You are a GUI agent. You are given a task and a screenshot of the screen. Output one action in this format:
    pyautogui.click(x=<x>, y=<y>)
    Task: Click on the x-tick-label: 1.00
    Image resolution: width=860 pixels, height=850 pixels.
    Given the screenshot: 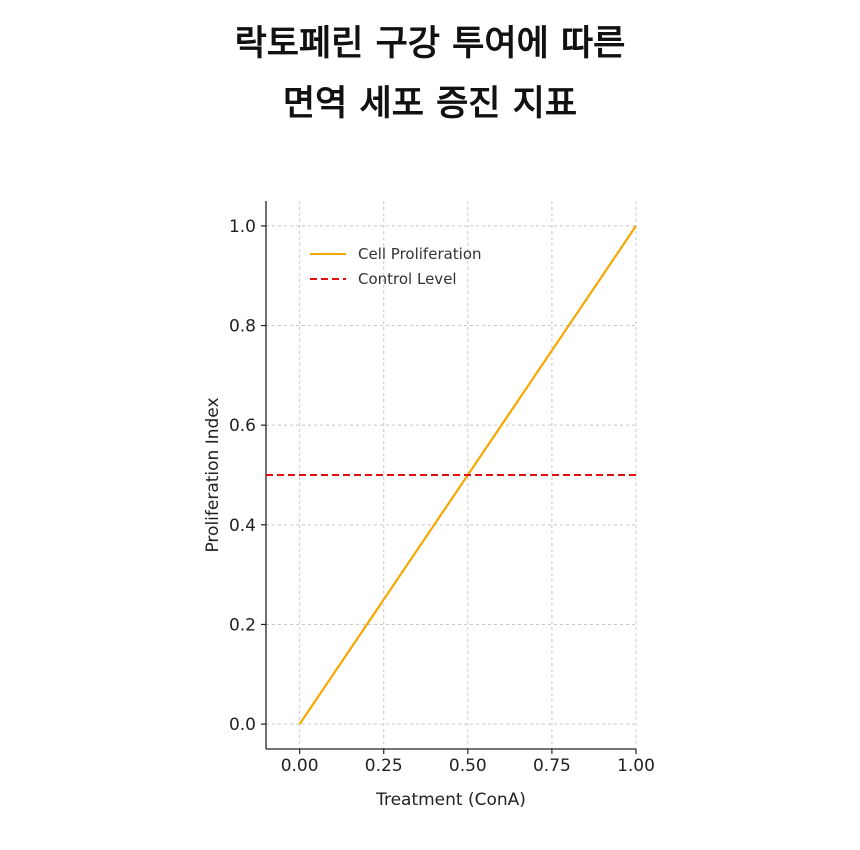 What is the action you would take?
    pyautogui.click(x=636, y=766)
    